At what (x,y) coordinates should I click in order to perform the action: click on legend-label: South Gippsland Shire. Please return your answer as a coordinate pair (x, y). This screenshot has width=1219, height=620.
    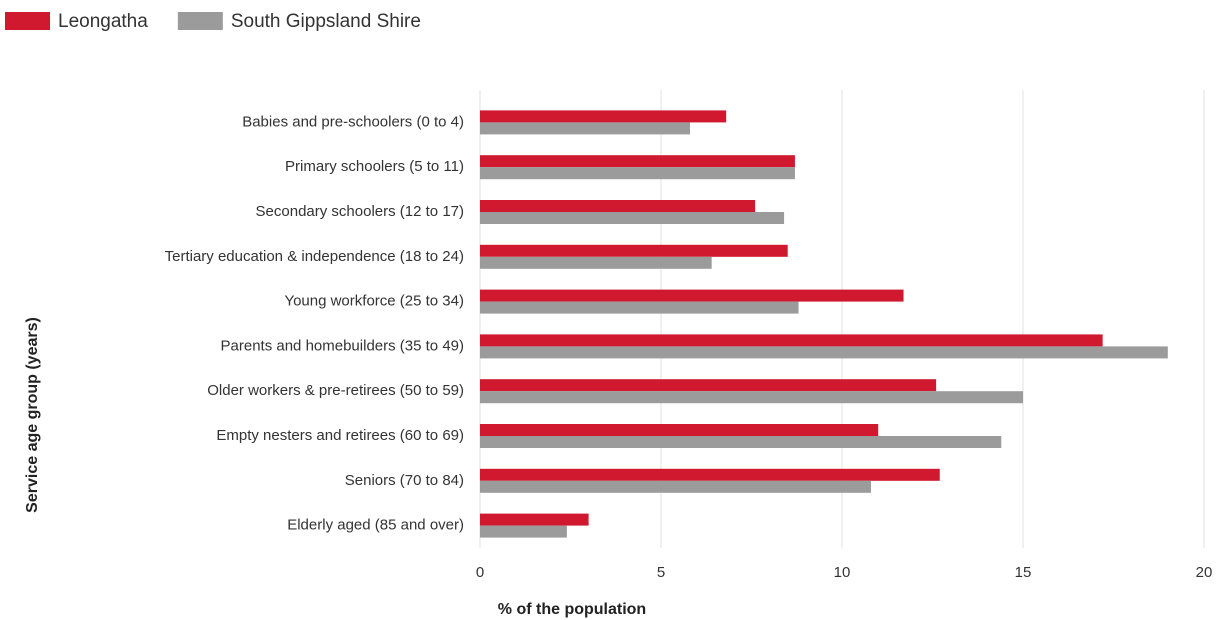
    Looking at the image, I should click on (326, 21).